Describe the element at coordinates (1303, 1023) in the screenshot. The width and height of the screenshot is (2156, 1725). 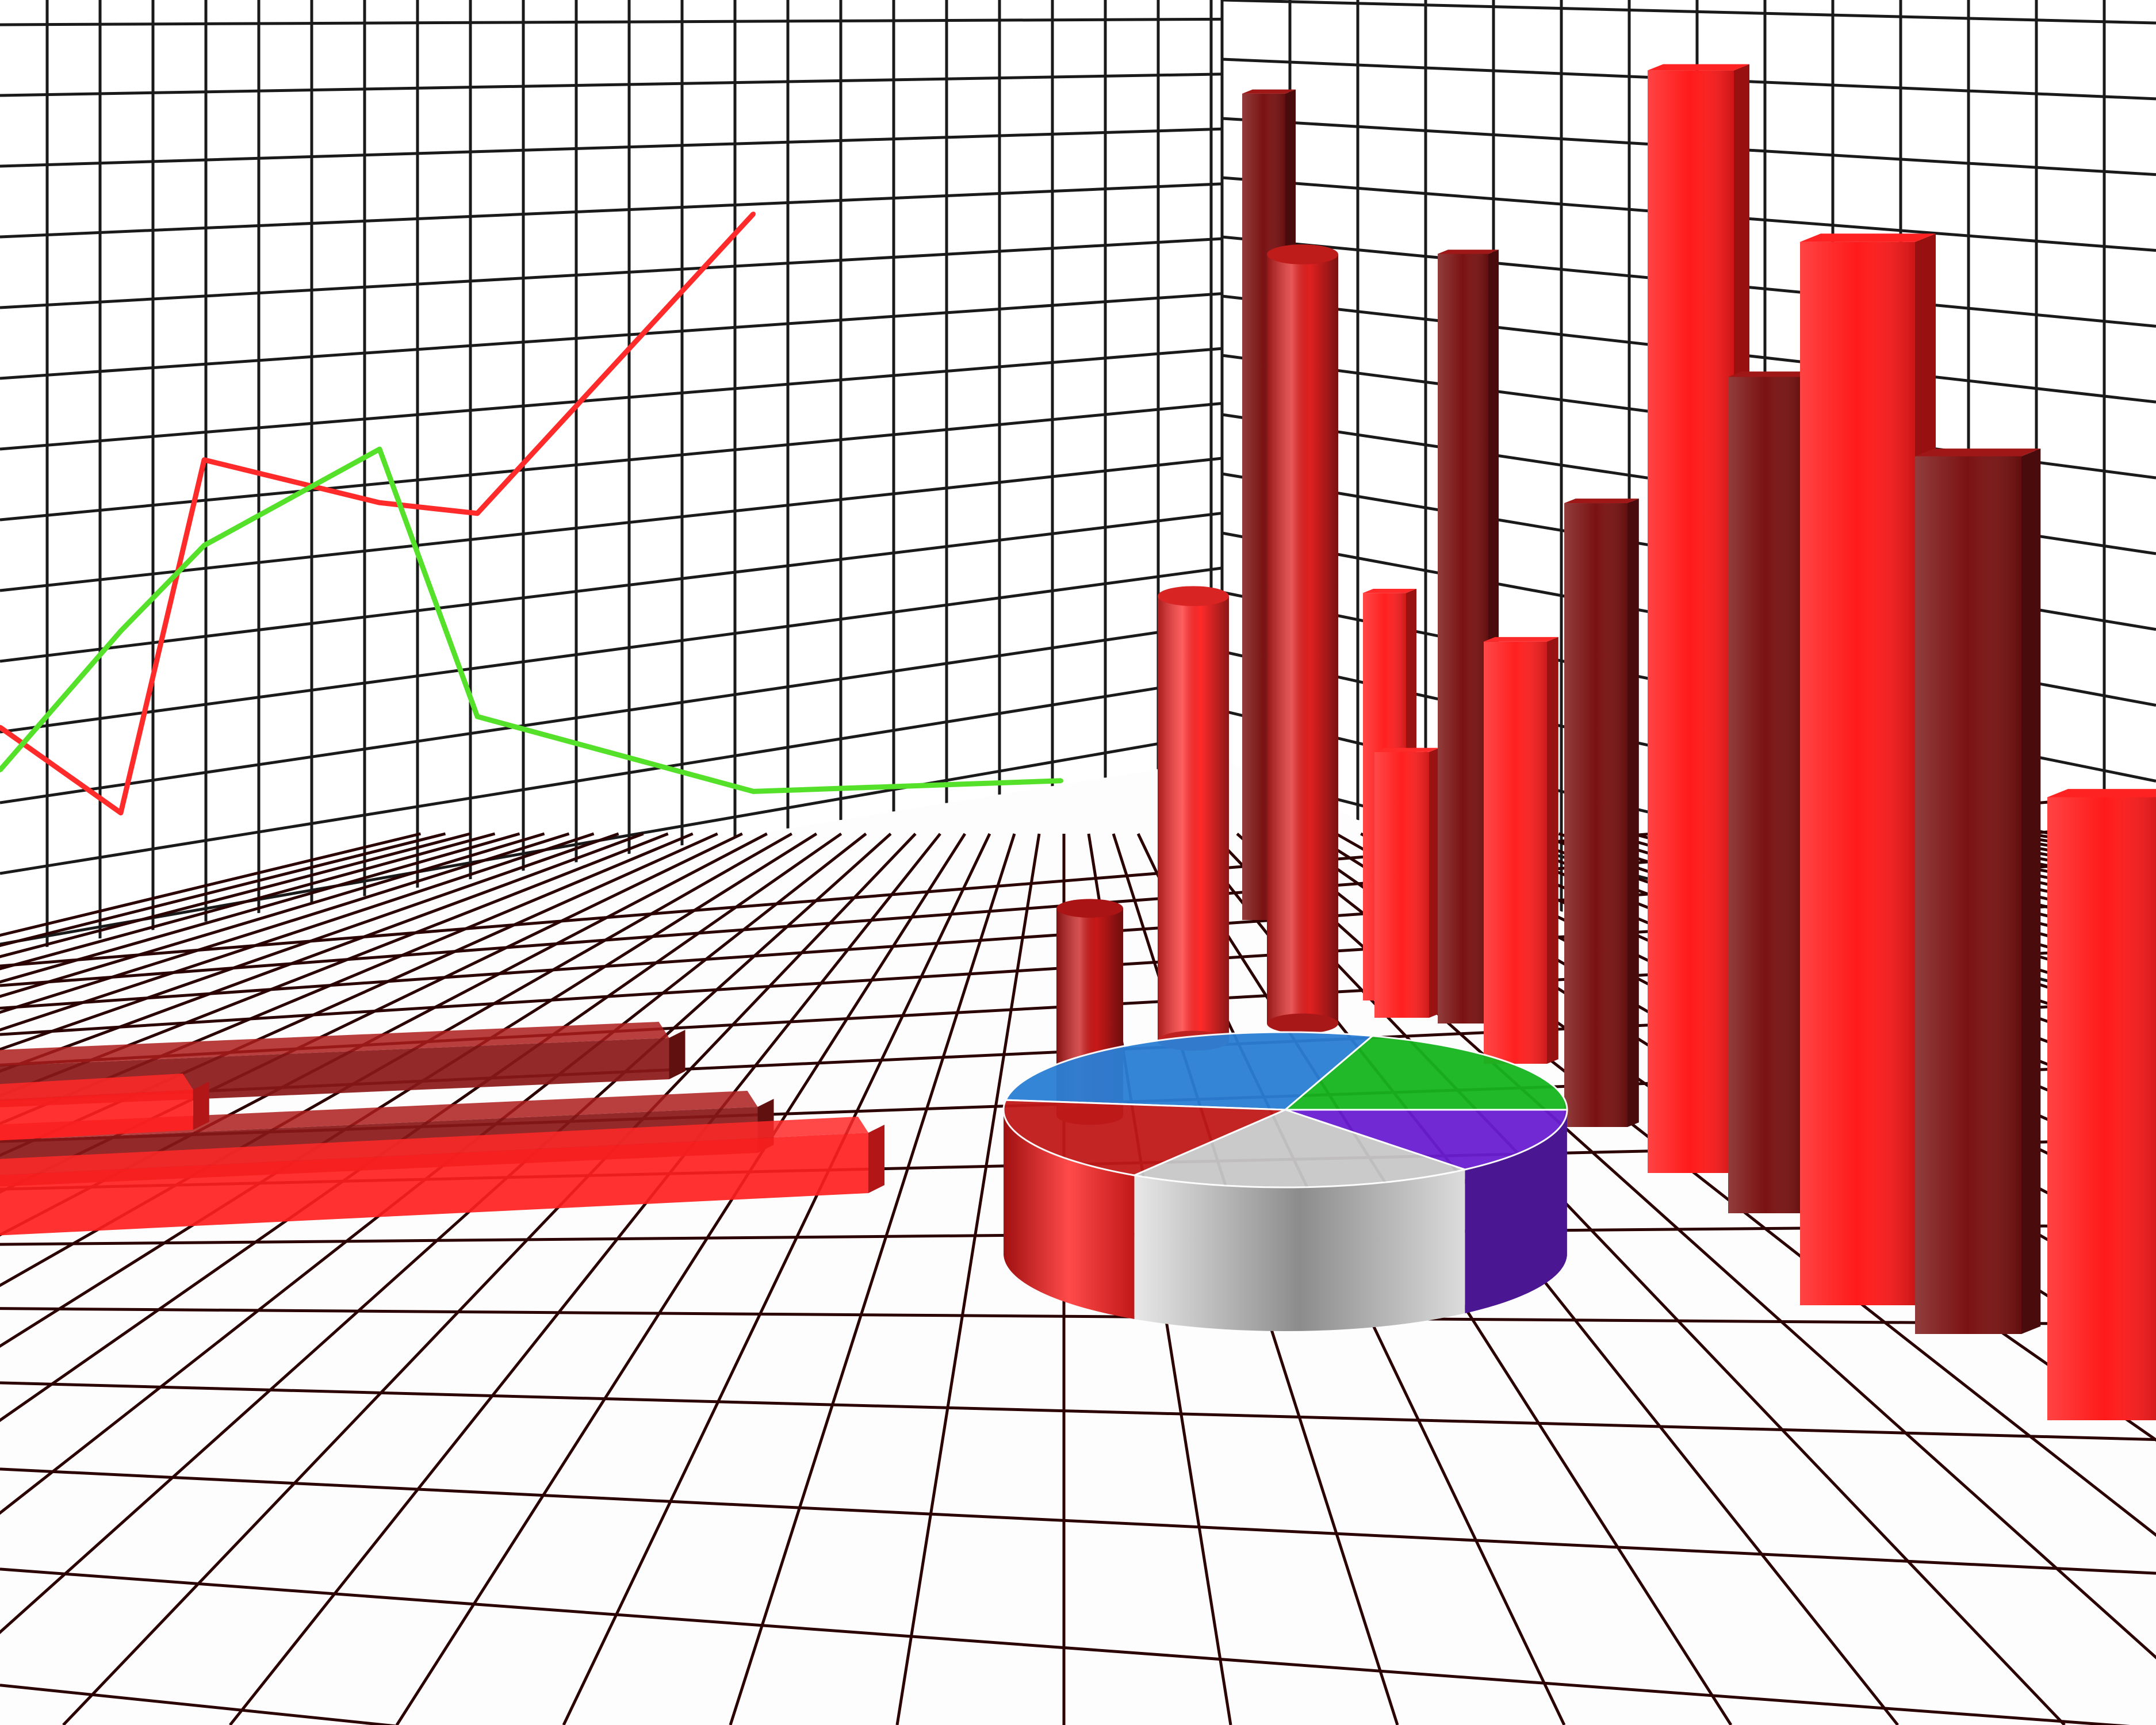
I see `cylinder-base` at that location.